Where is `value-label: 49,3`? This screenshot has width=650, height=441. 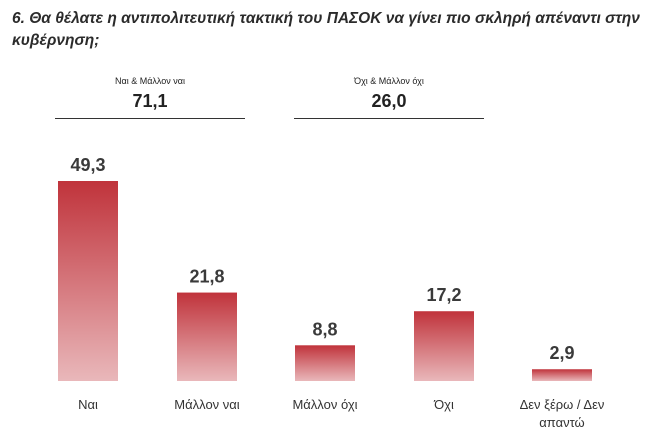 value-label: 49,3 is located at coordinates (87, 165).